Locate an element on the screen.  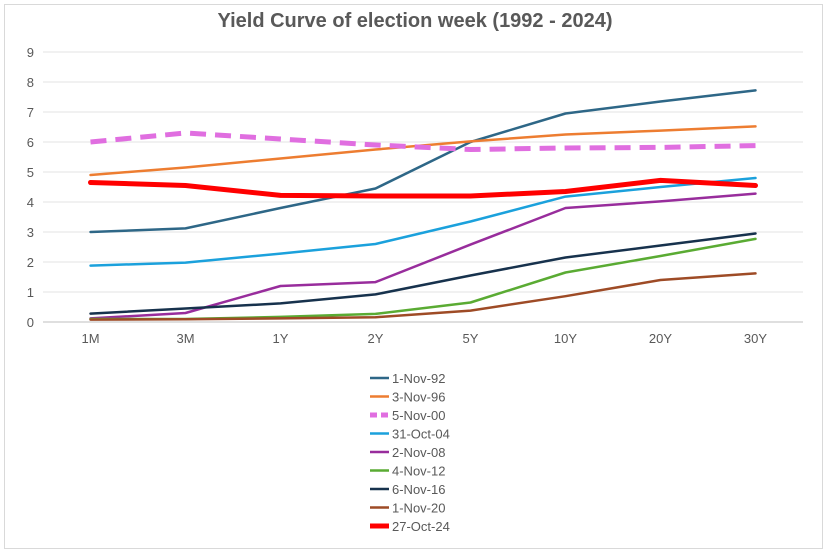
y-tick-label: 6 is located at coordinates (30, 142).